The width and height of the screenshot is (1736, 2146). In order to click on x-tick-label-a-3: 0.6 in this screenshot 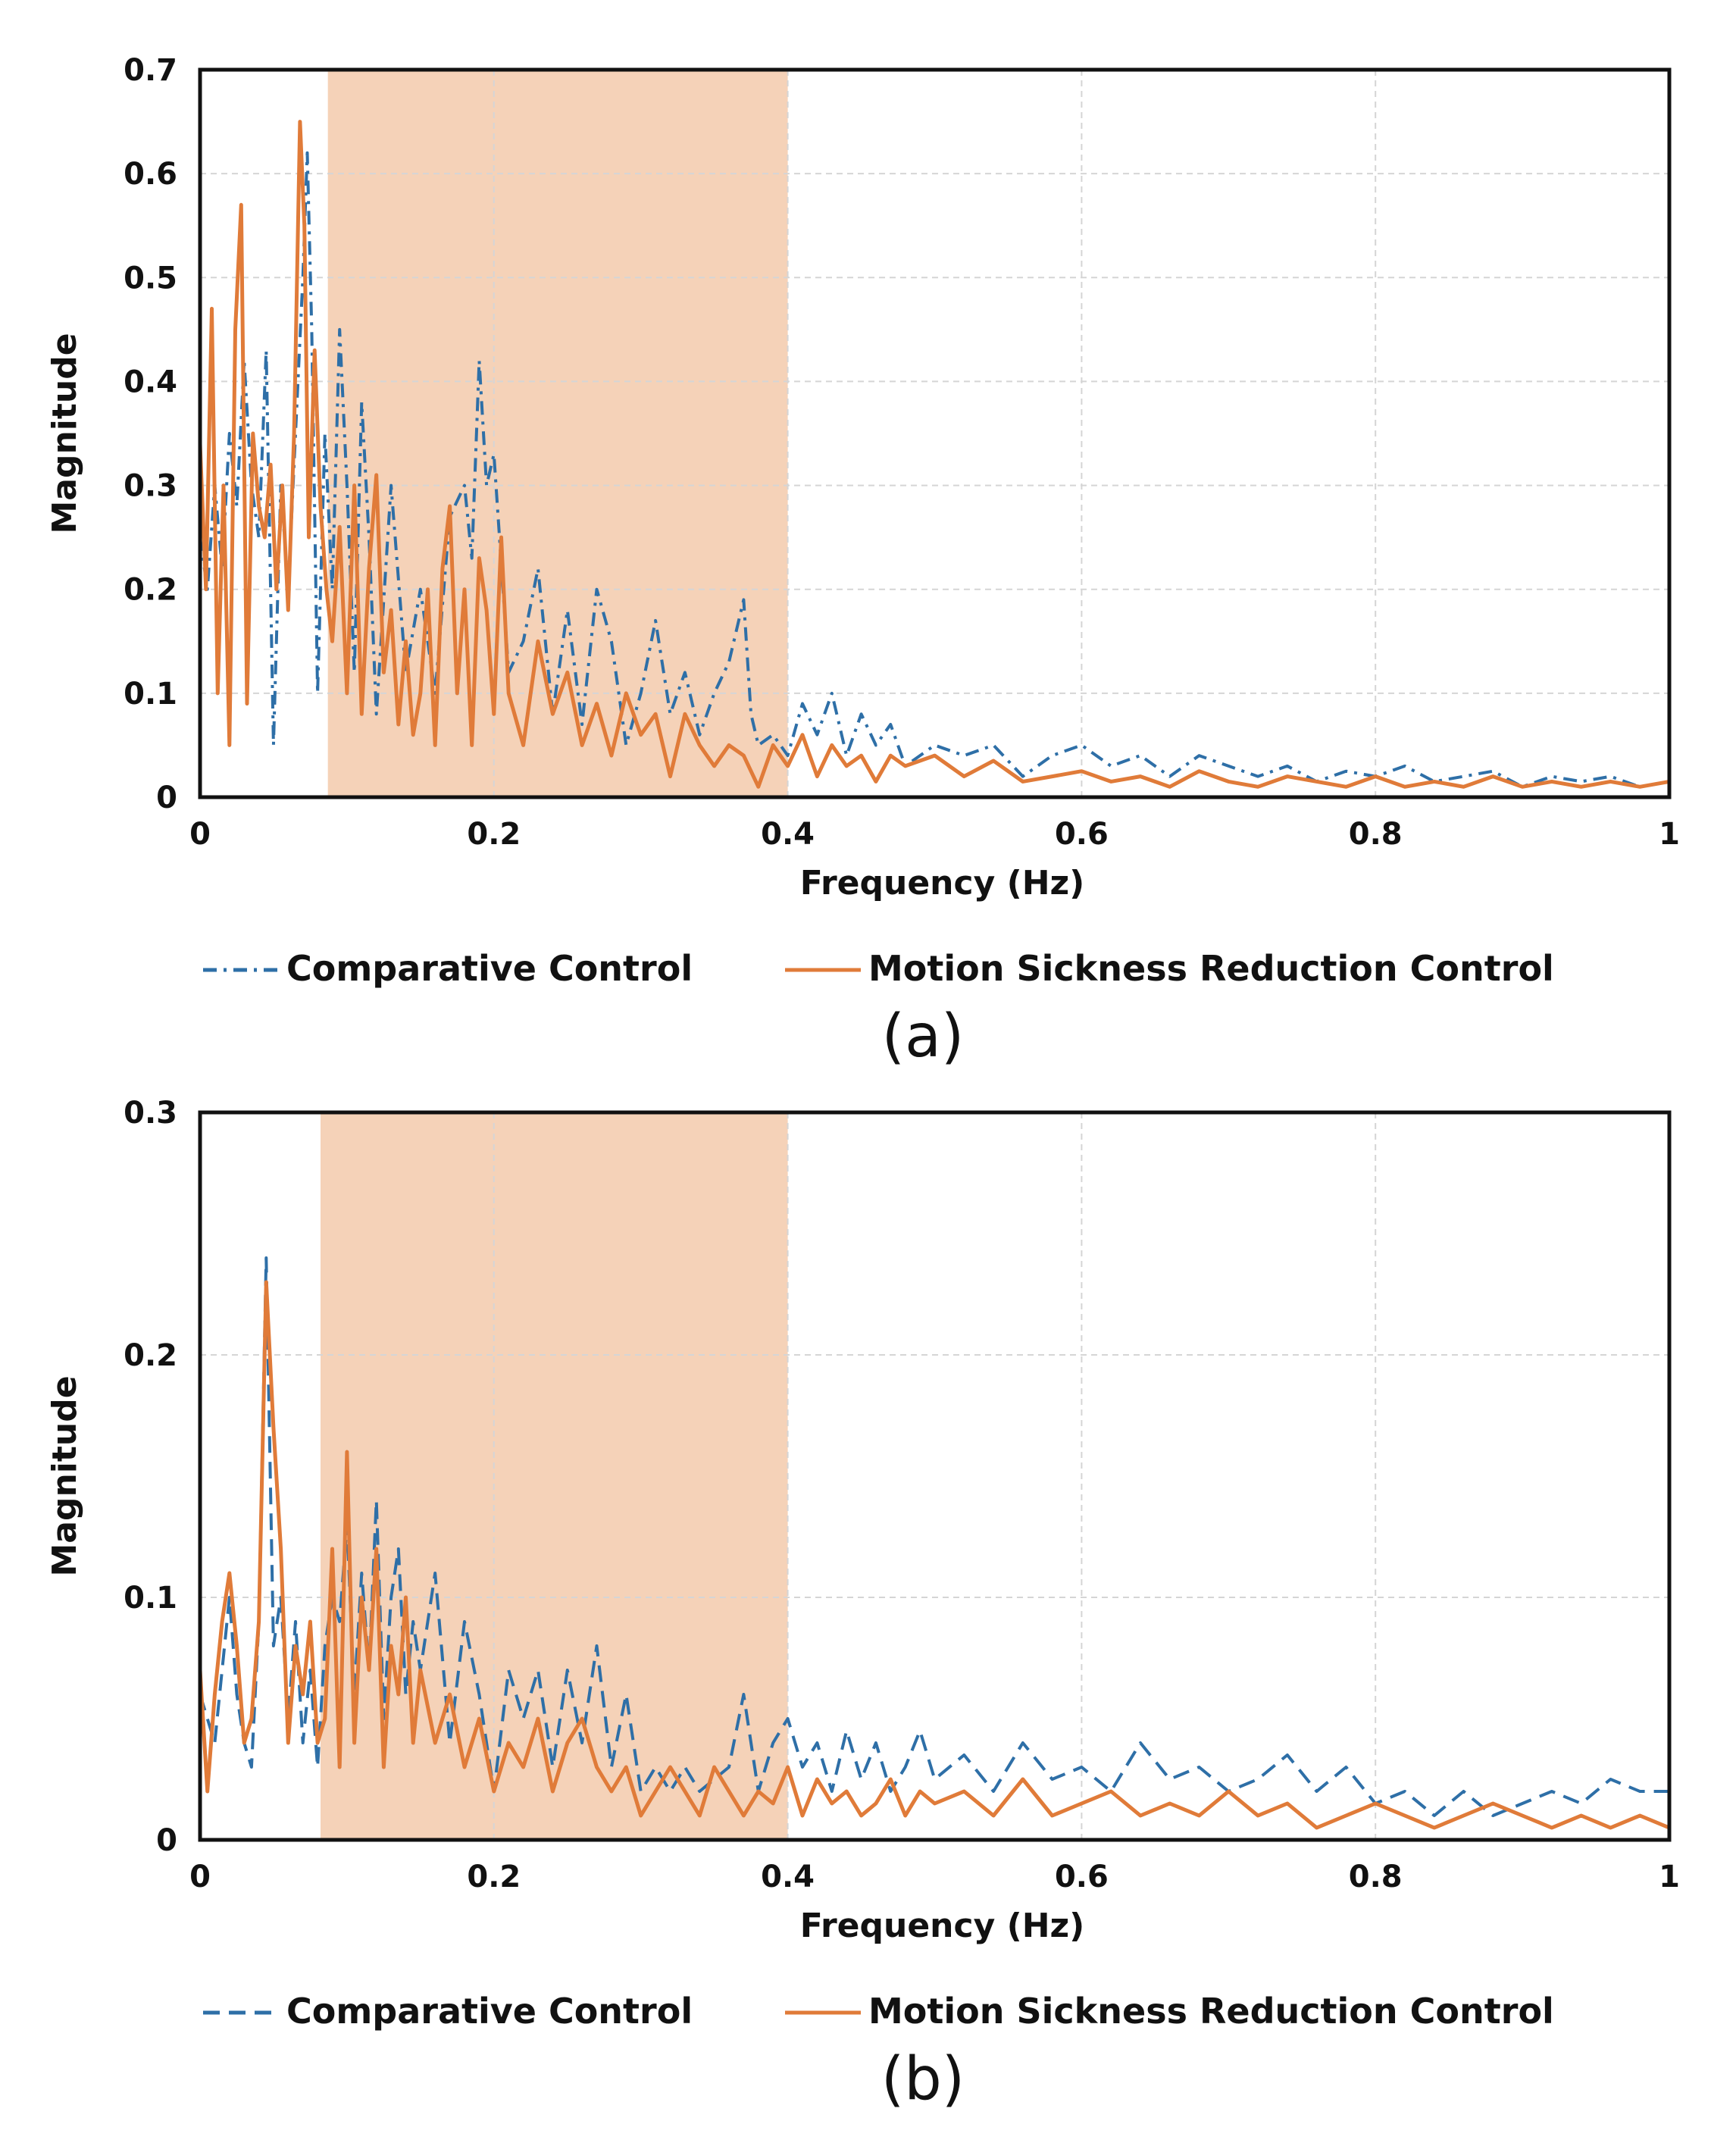, I will do `click(1082, 835)`.